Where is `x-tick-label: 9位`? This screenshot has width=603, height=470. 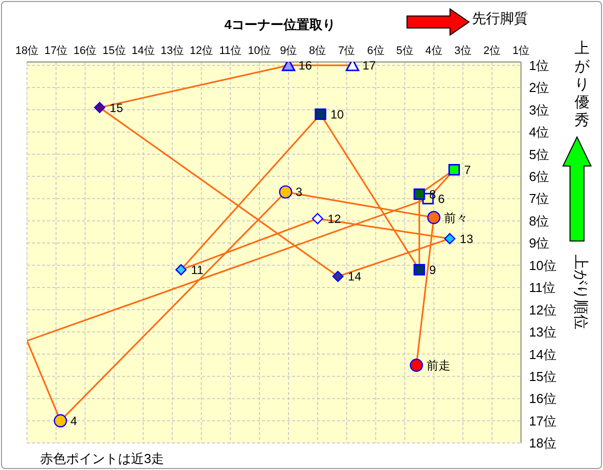
x-tick-label: 9位 is located at coordinates (289, 51).